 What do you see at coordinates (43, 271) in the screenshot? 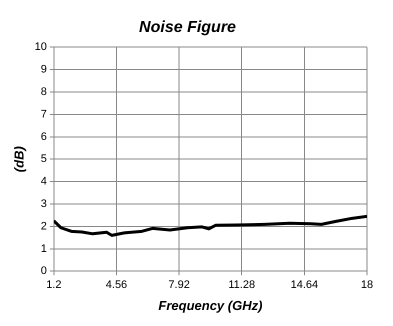
I see `y-tick-label: 0` at bounding box center [43, 271].